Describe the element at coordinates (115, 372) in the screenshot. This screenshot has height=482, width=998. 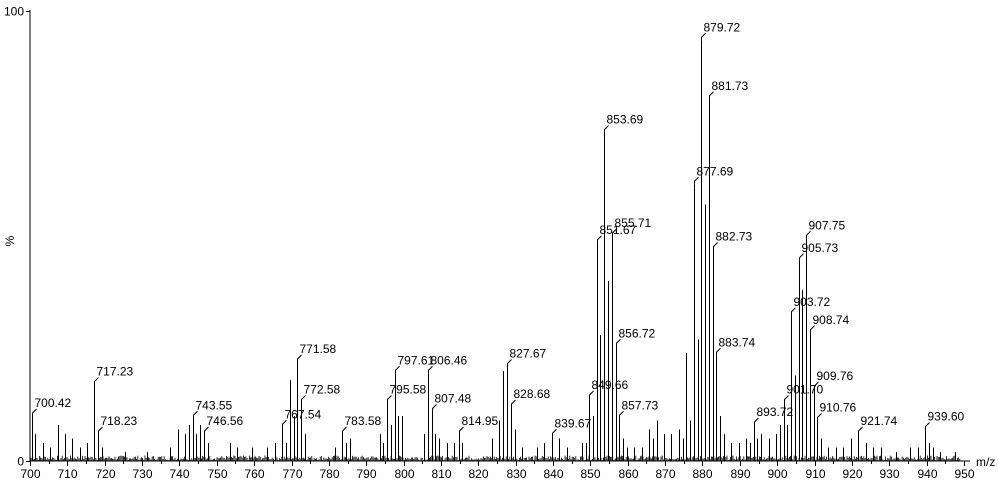
I see `peak-label-717.23: 717.23` at that location.